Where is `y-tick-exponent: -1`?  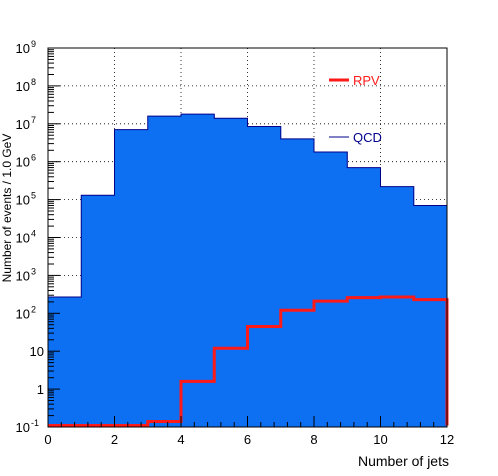 y-tick-exponent: -1 is located at coordinates (35, 423).